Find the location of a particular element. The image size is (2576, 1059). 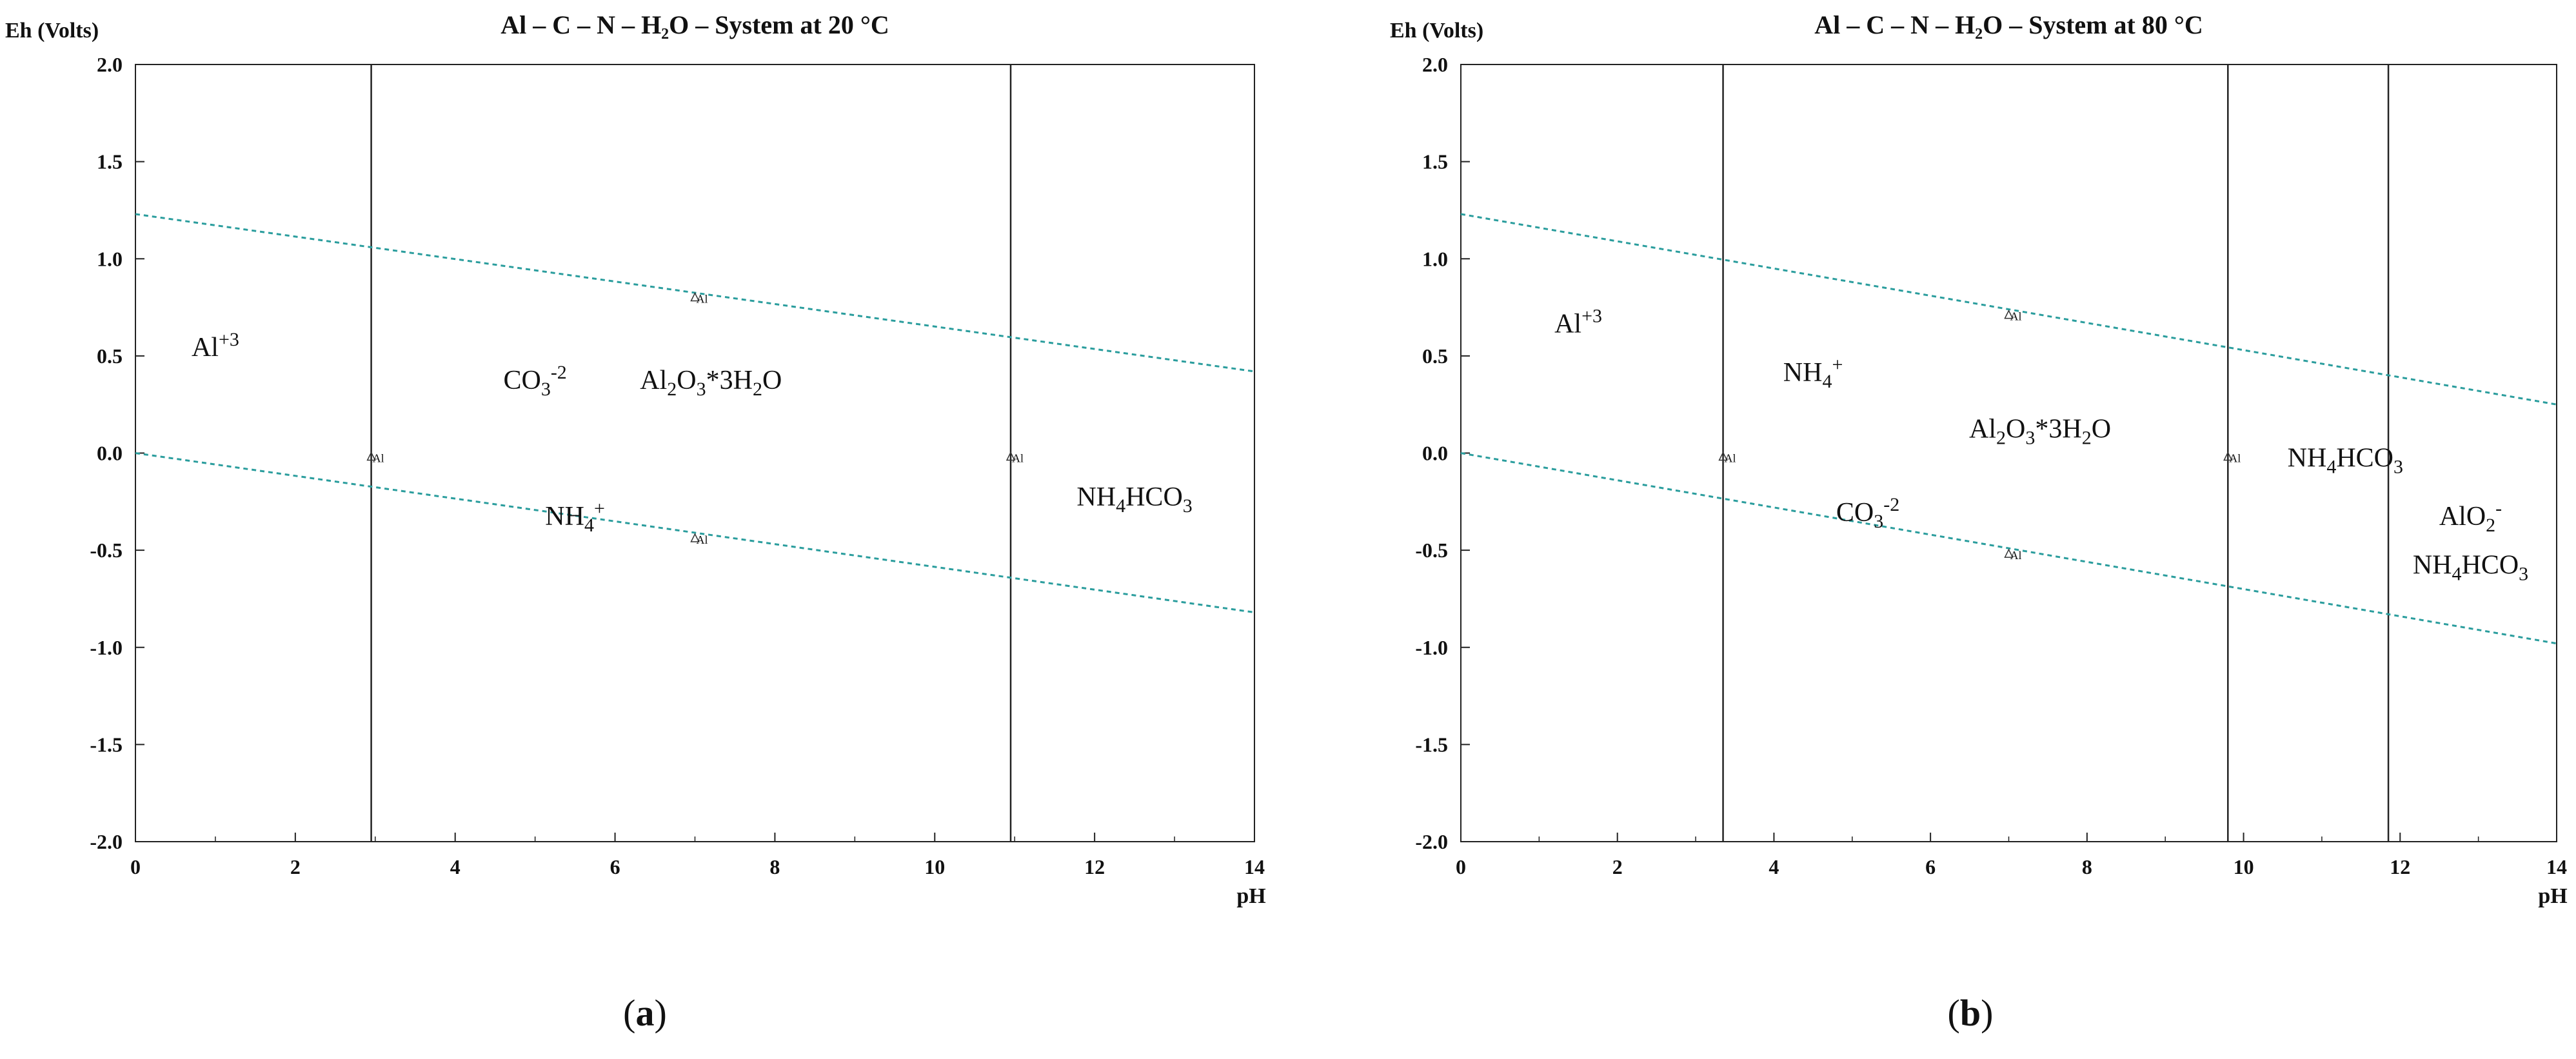

region-label: AlO2- is located at coordinates (2470, 517).